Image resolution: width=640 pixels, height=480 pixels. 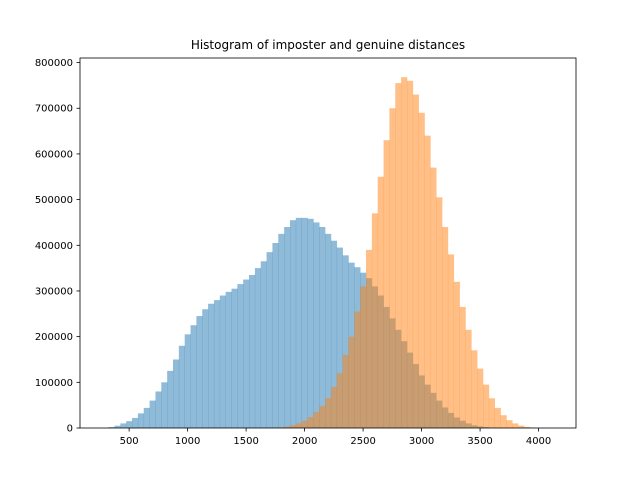 What do you see at coordinates (70, 429) in the screenshot?
I see `y-tick-label: 0` at bounding box center [70, 429].